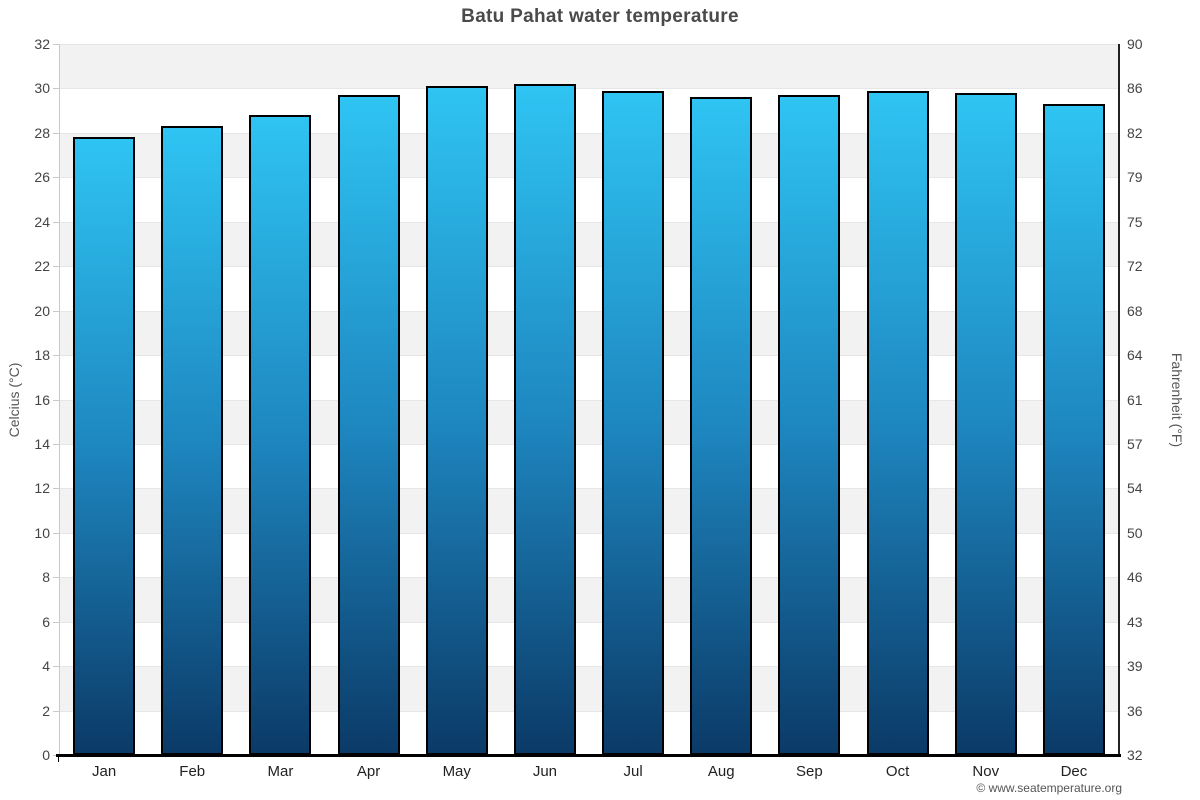 This screenshot has height=800, width=1200. I want to click on y-tick-label-fahrenheit: 32, so click(1135, 755).